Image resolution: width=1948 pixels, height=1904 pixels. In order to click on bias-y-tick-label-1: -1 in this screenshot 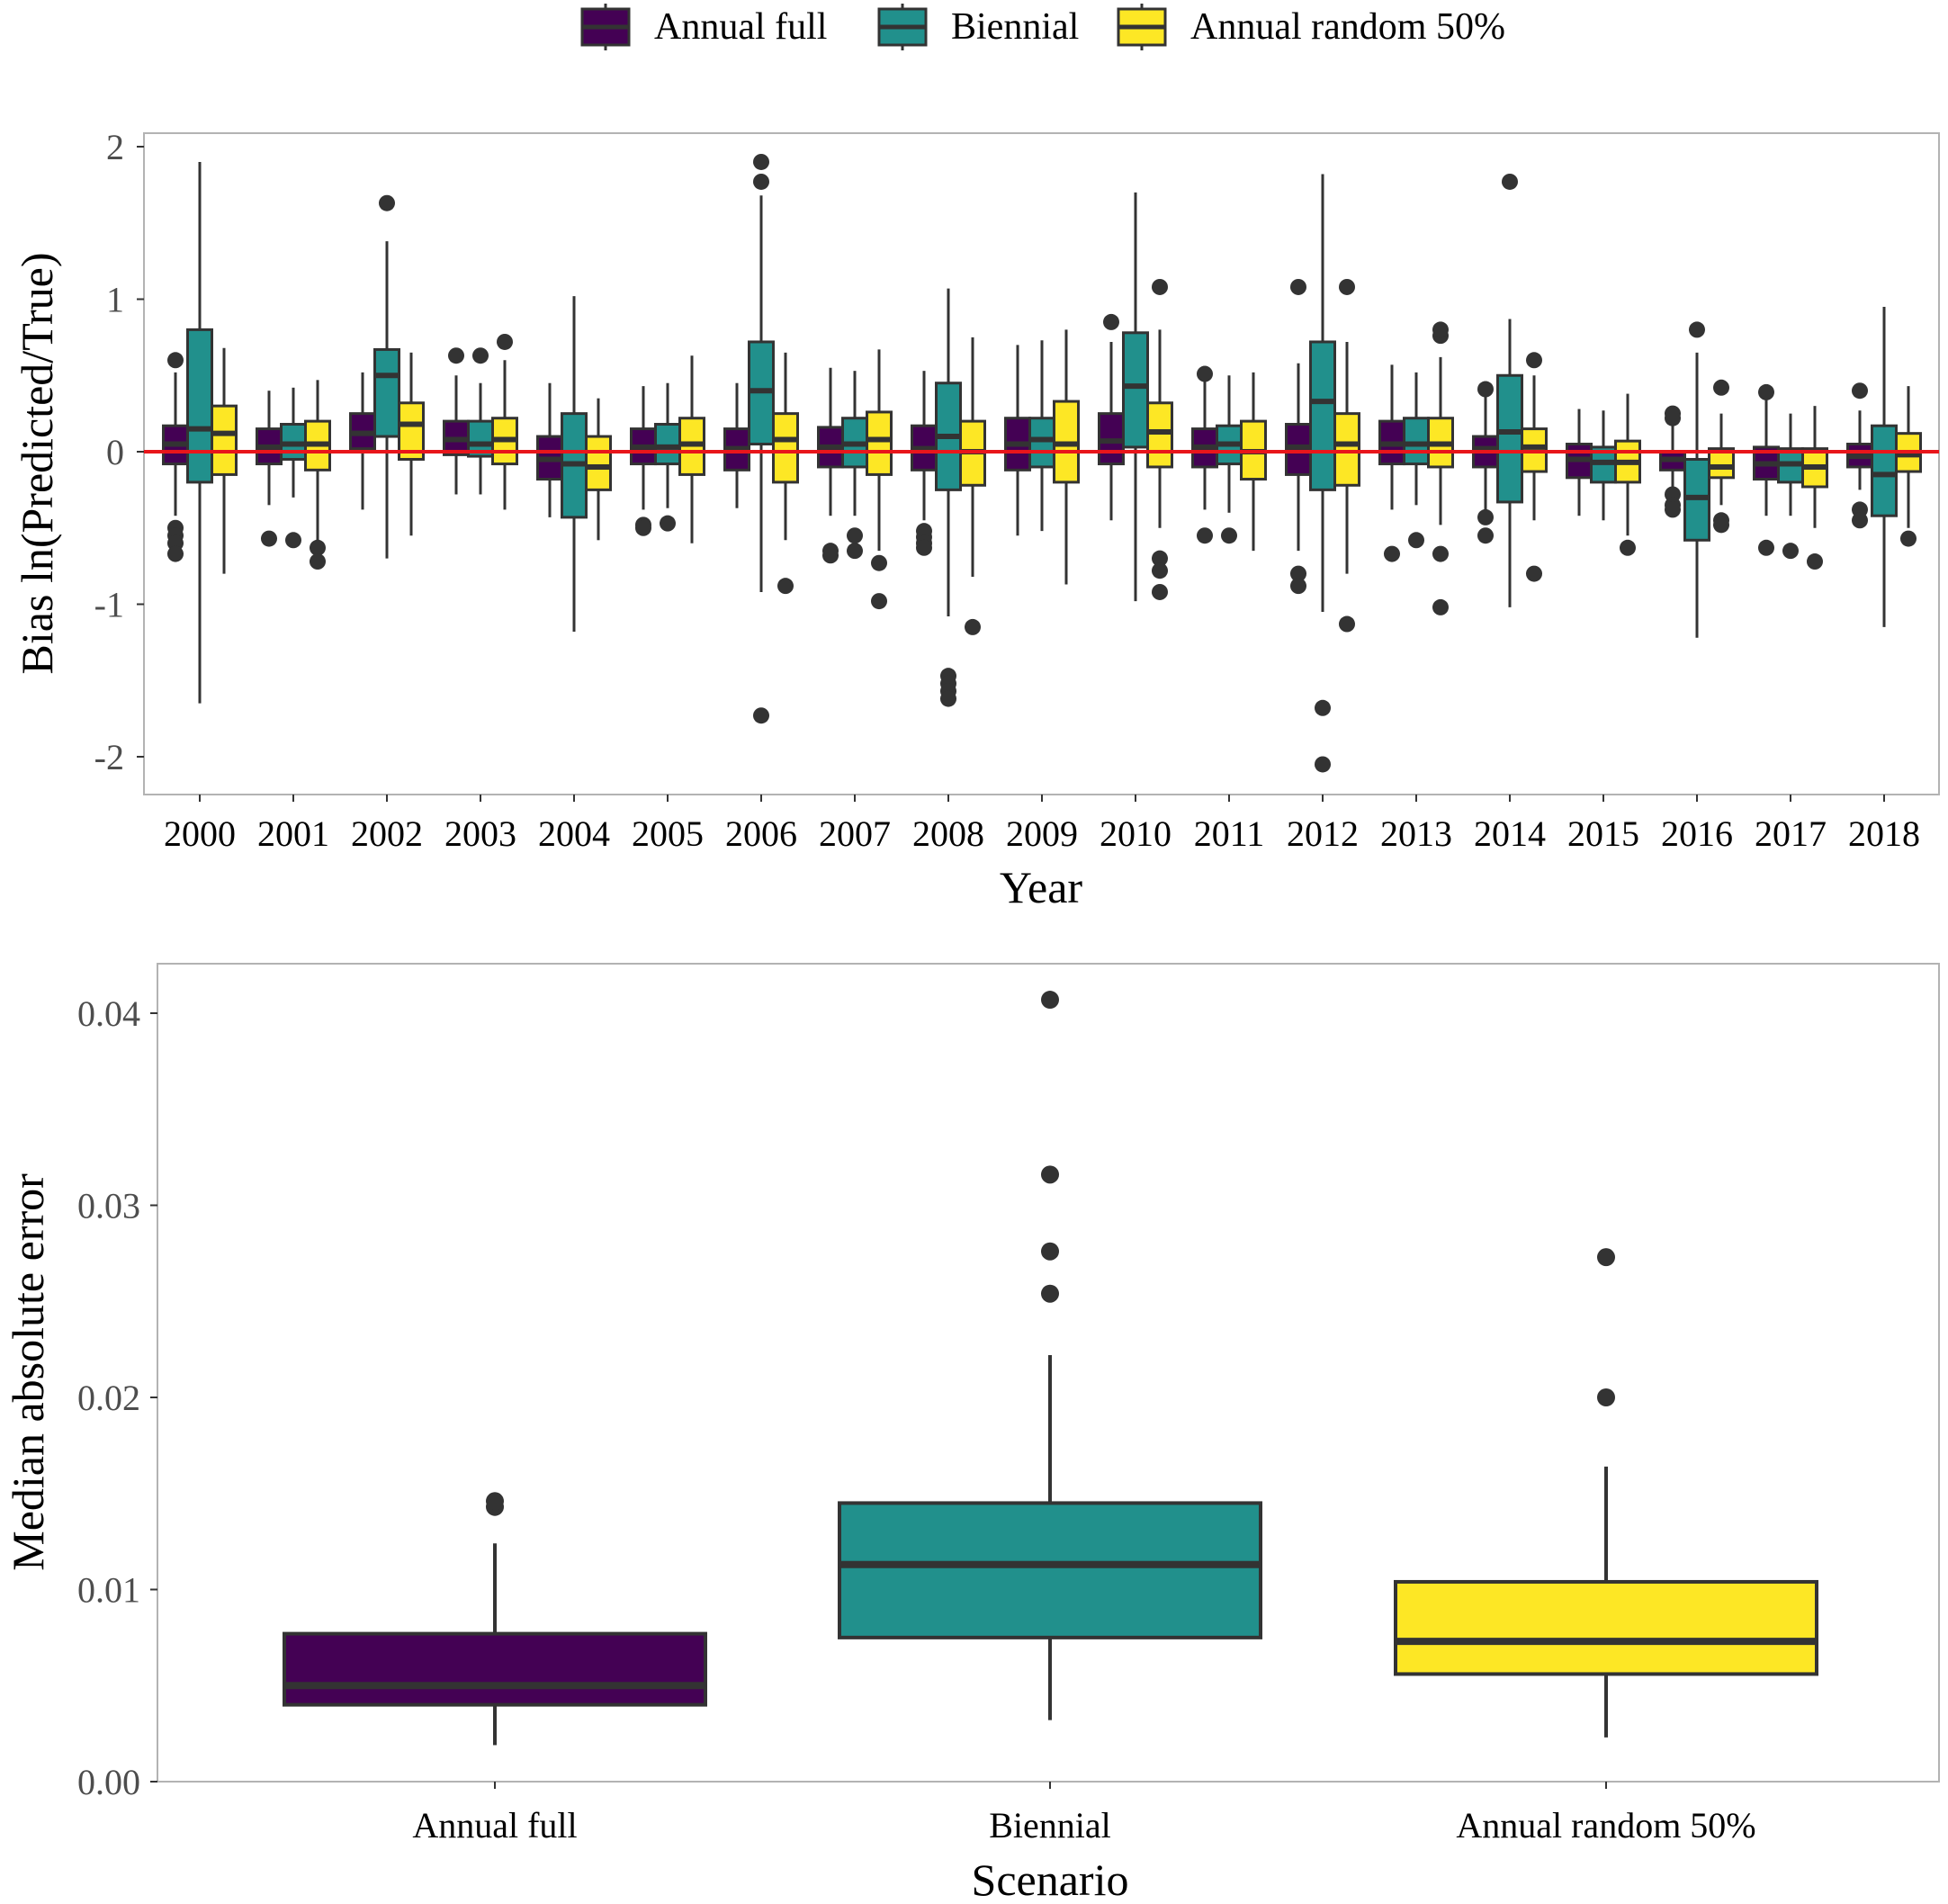, I will do `click(109, 605)`.